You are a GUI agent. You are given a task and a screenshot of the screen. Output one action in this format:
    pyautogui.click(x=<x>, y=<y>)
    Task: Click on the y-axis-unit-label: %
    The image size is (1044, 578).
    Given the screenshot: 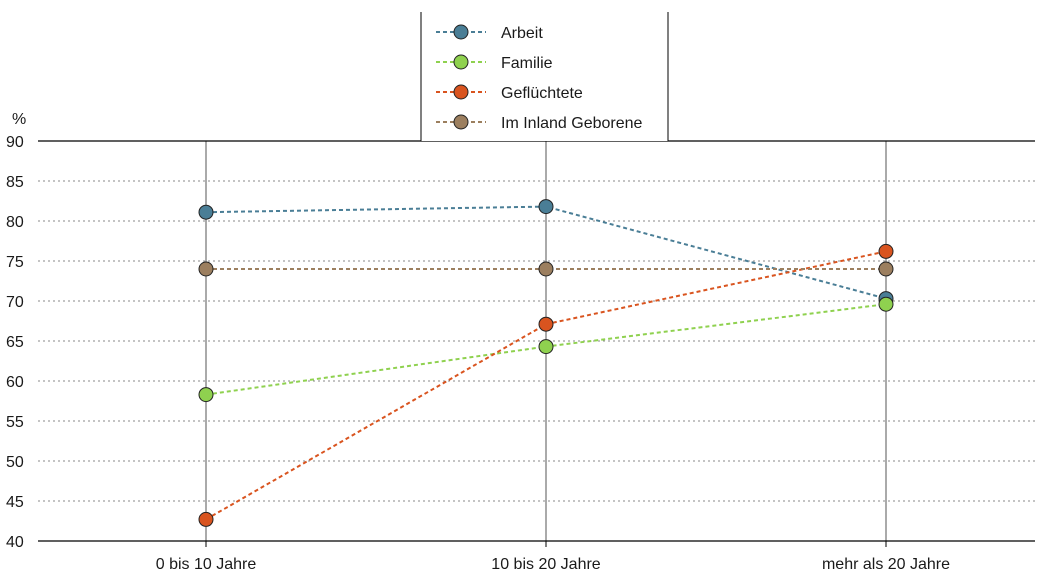 What is the action you would take?
    pyautogui.click(x=19, y=119)
    